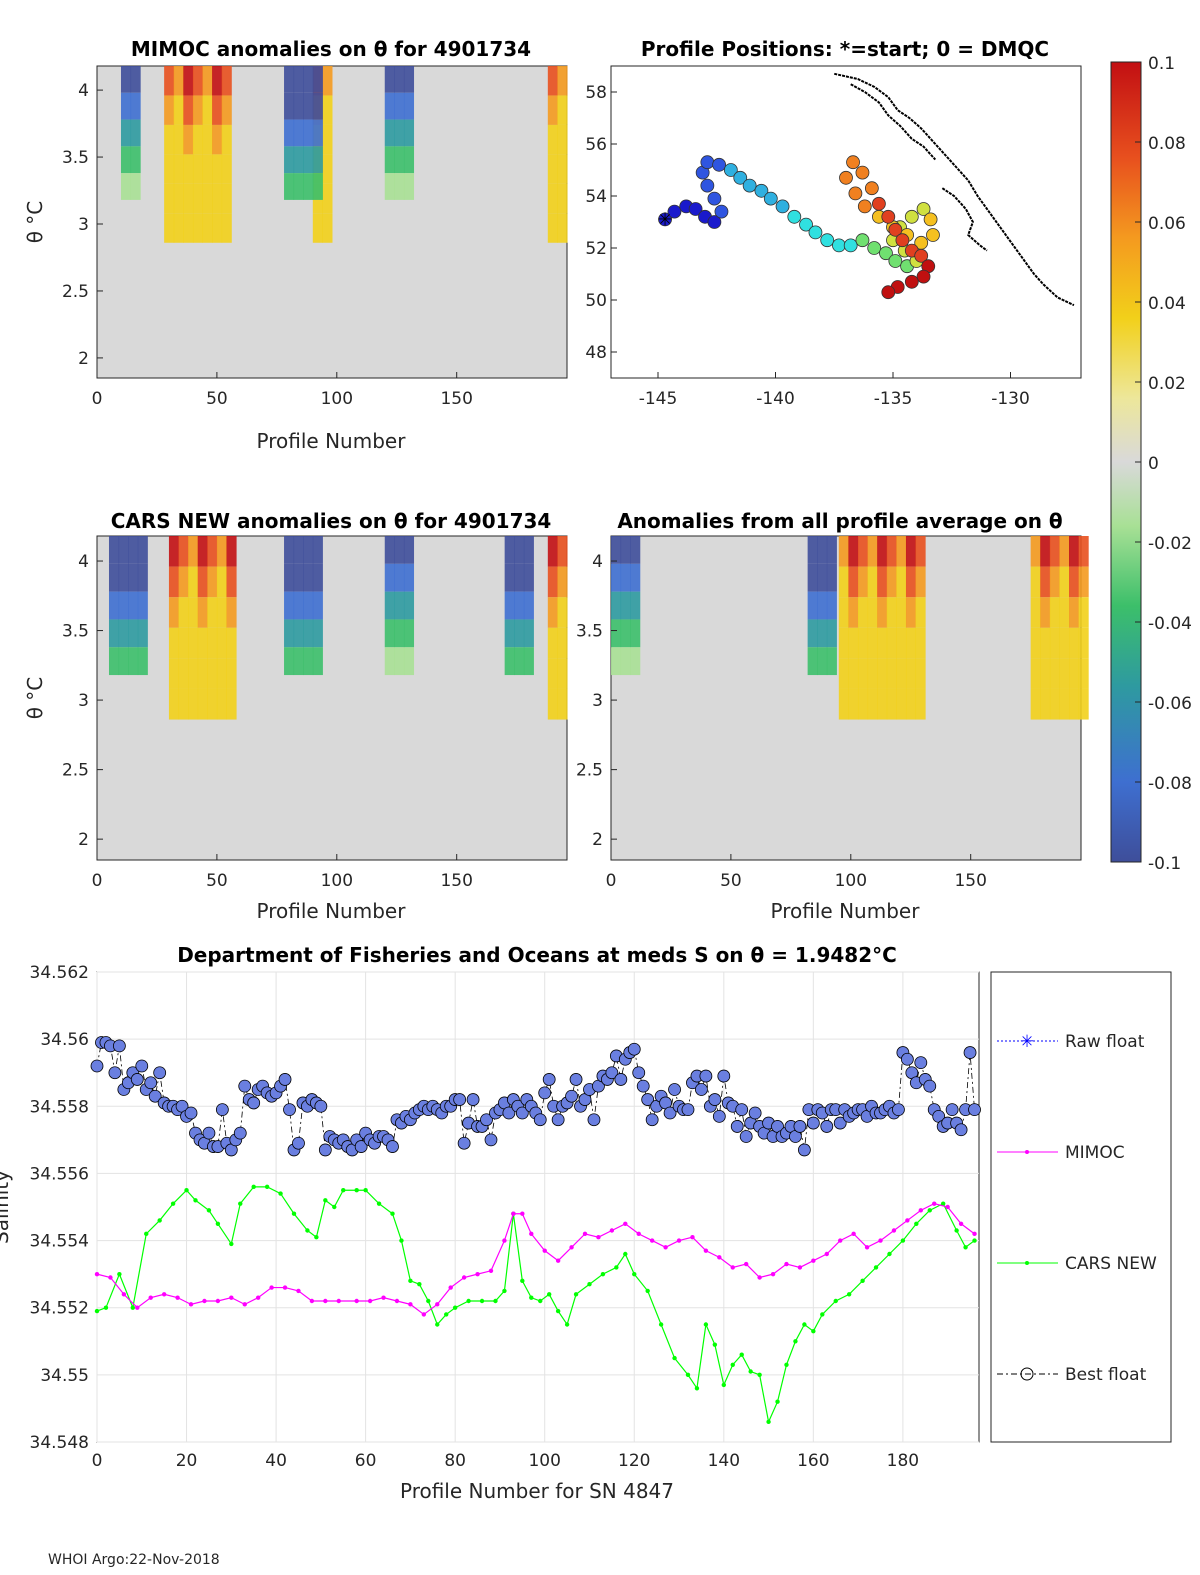 This screenshot has height=1575, width=1200. Describe the element at coordinates (1167, 304) in the screenshot. I see `colorbar-tick-label: 0.04` at that location.